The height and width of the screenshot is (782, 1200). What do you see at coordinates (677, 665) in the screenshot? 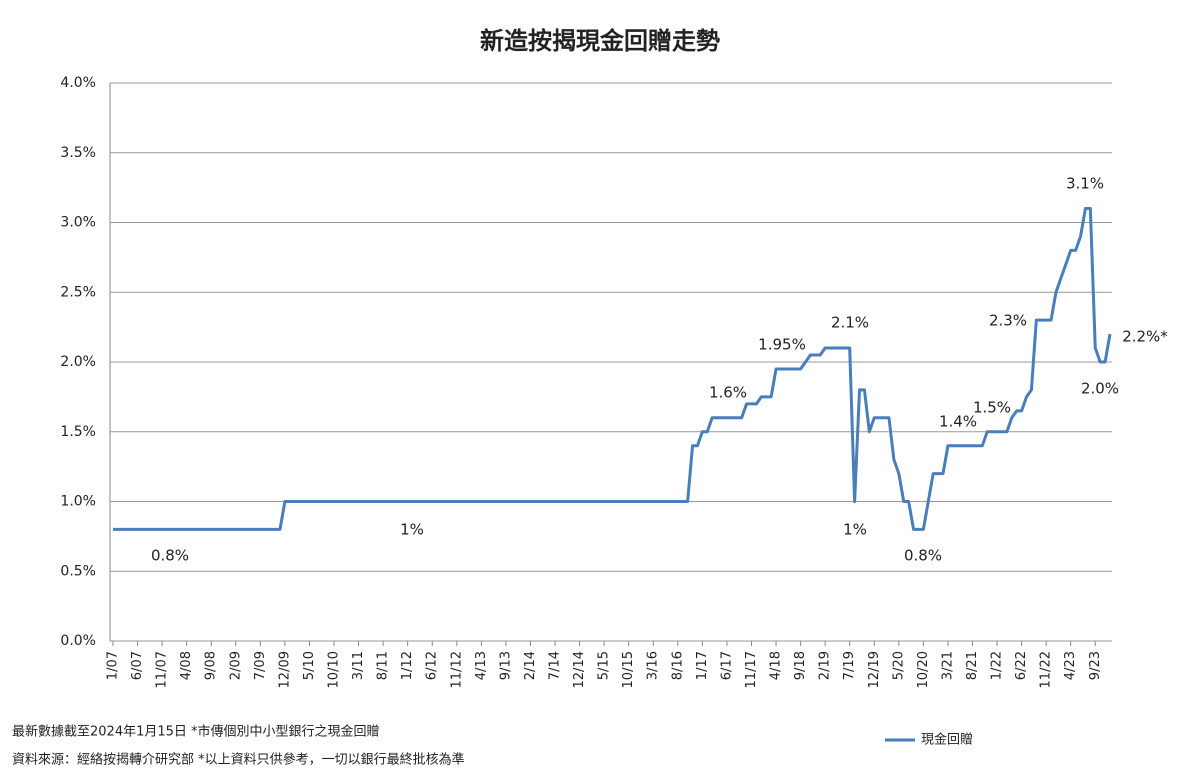
I see `x-tick-label: 8/16` at bounding box center [677, 665].